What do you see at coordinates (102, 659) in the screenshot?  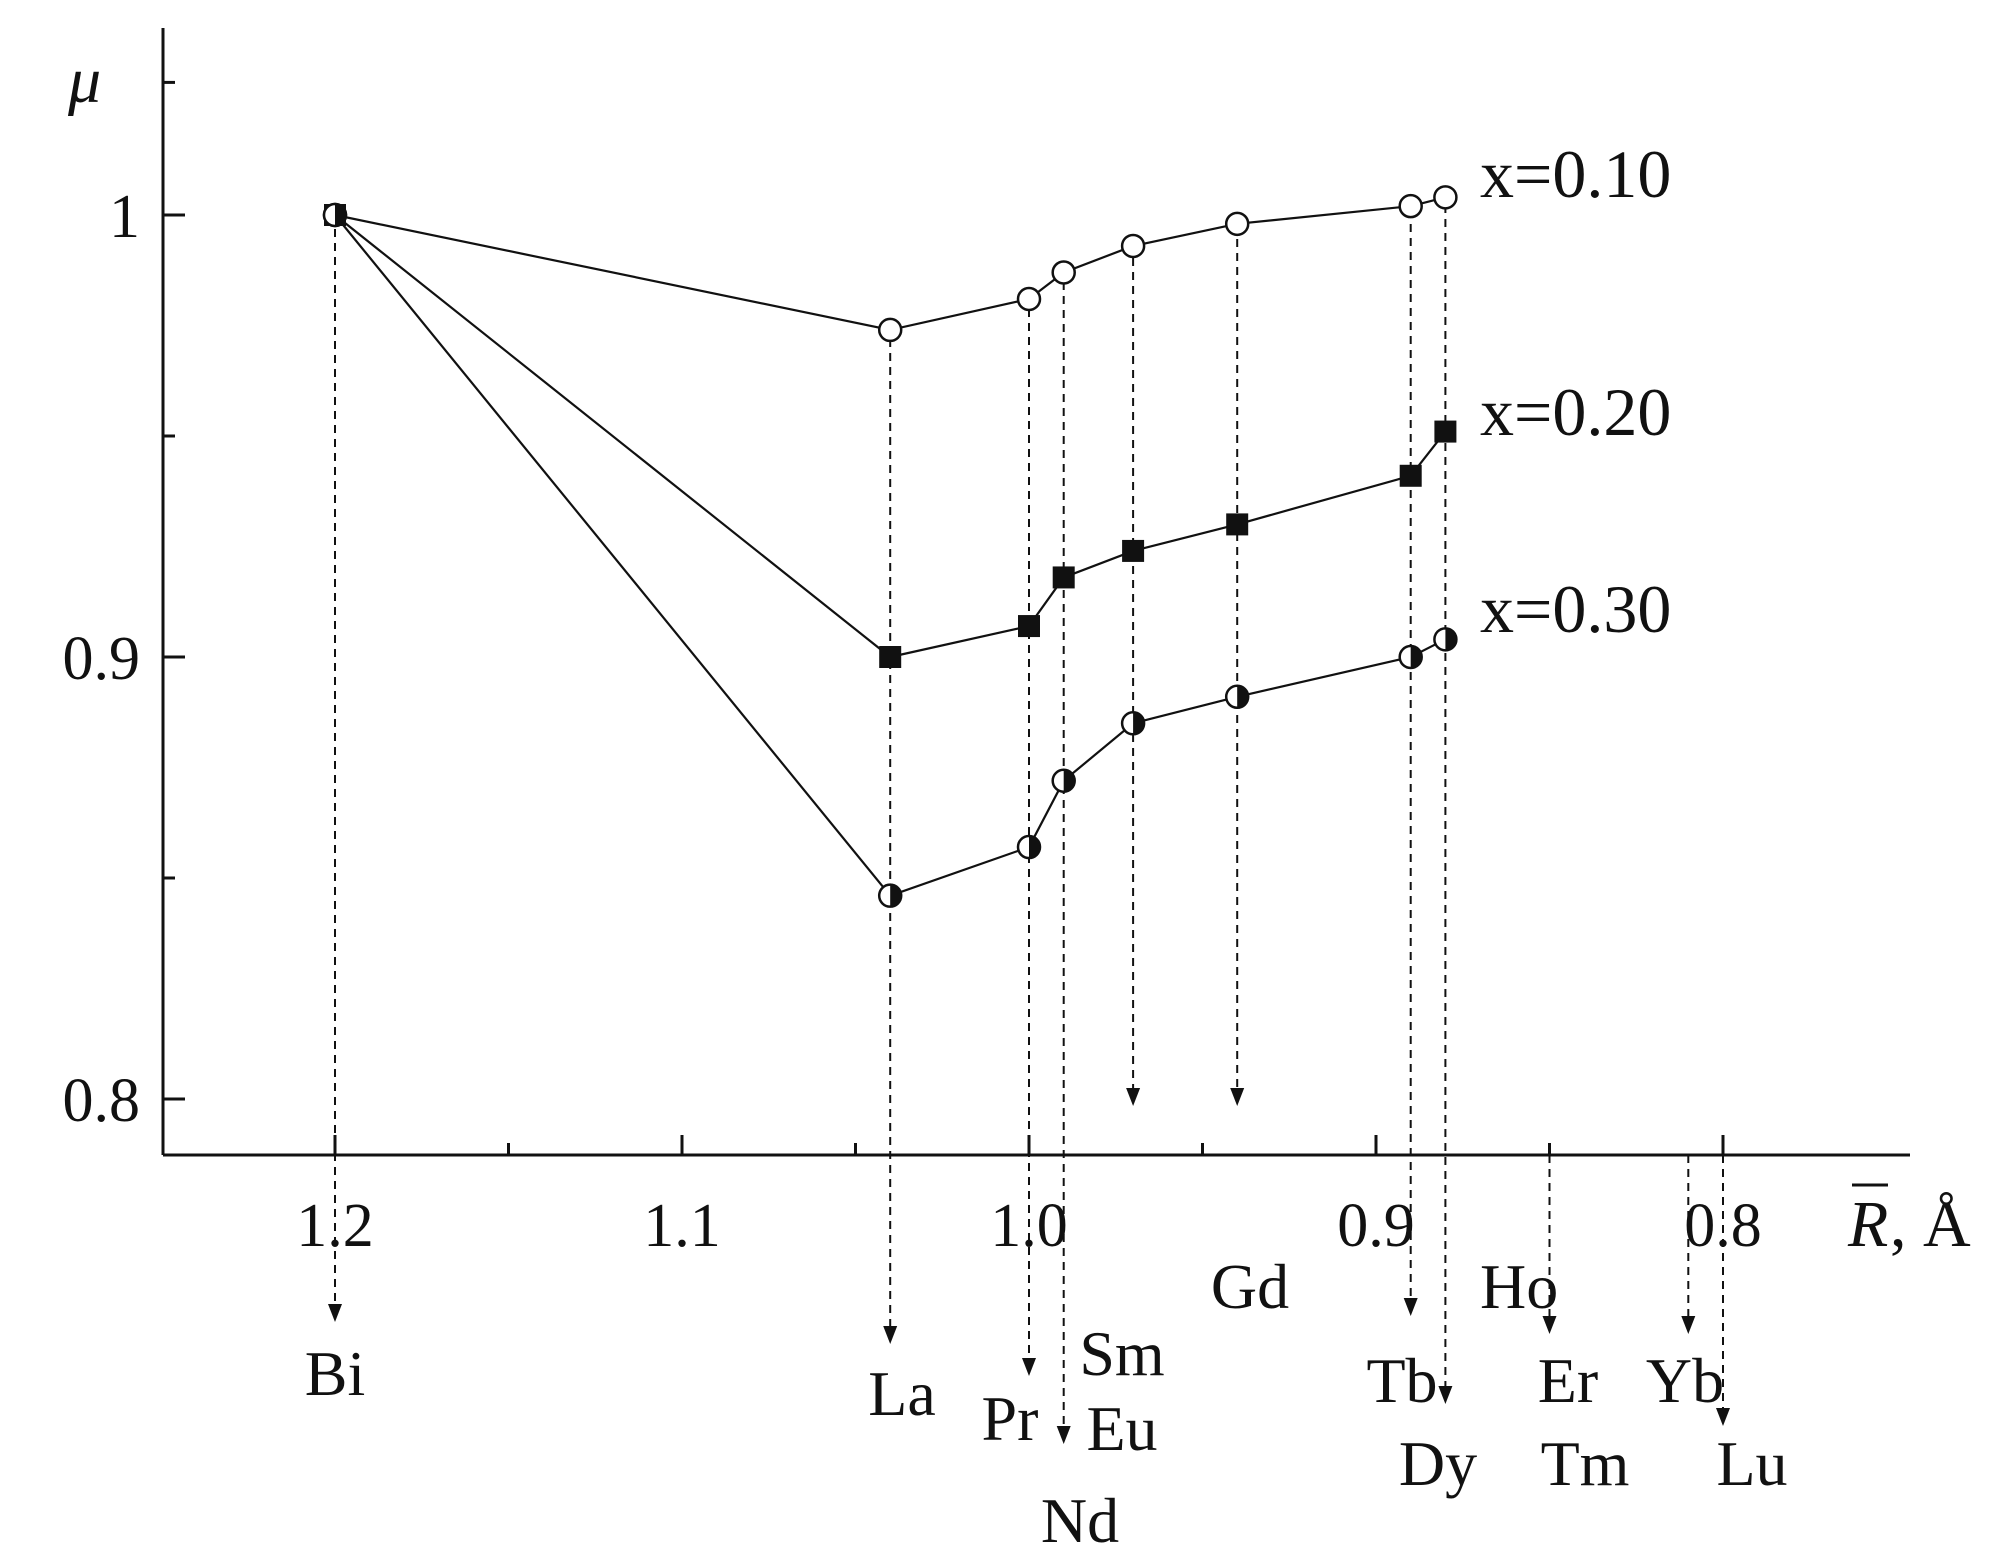 I see `y-tick-label-0-9: 0.9` at bounding box center [102, 659].